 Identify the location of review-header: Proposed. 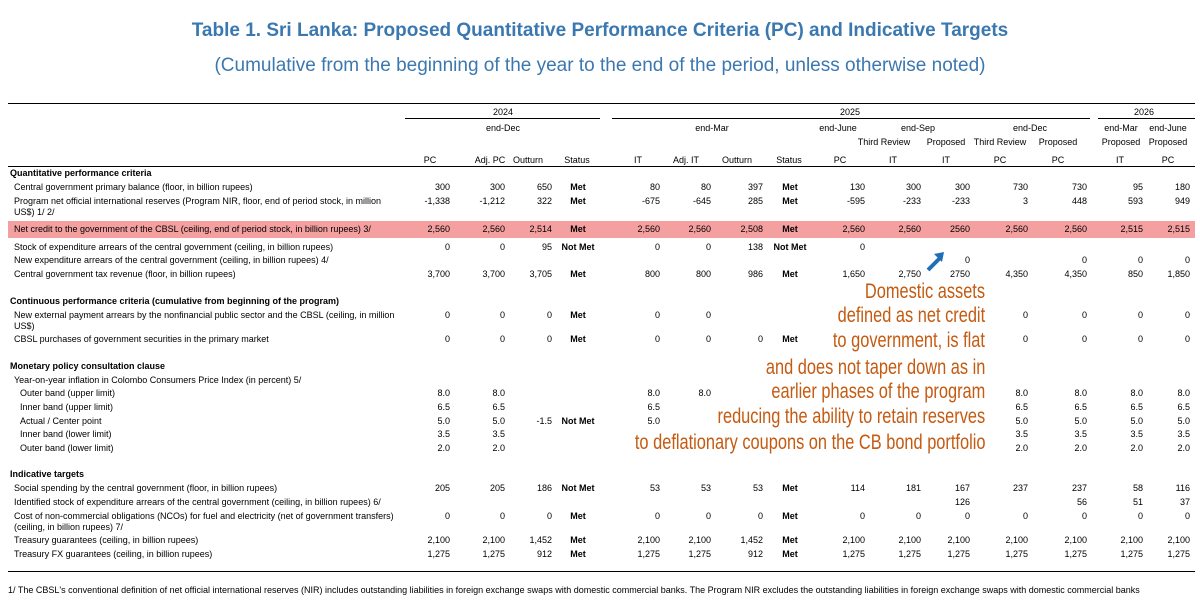
(946, 142).